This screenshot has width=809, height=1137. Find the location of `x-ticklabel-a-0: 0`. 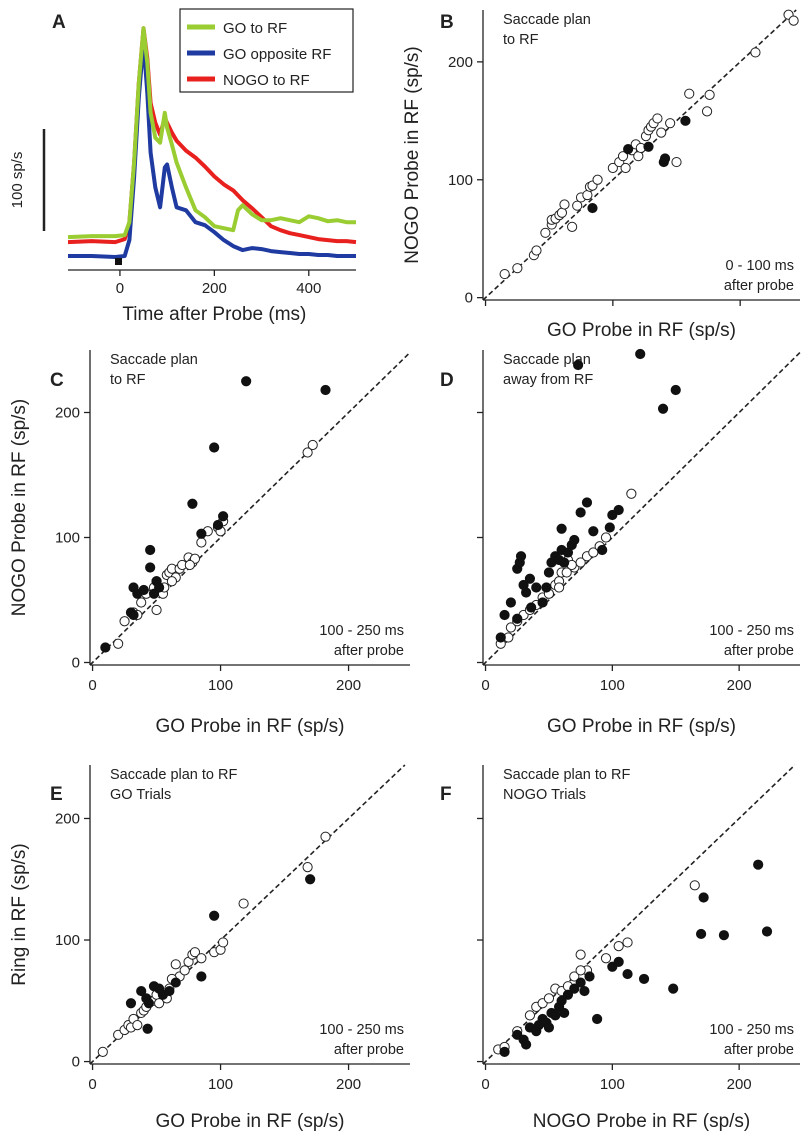

x-ticklabel-a-0: 0 is located at coordinates (120, 288).